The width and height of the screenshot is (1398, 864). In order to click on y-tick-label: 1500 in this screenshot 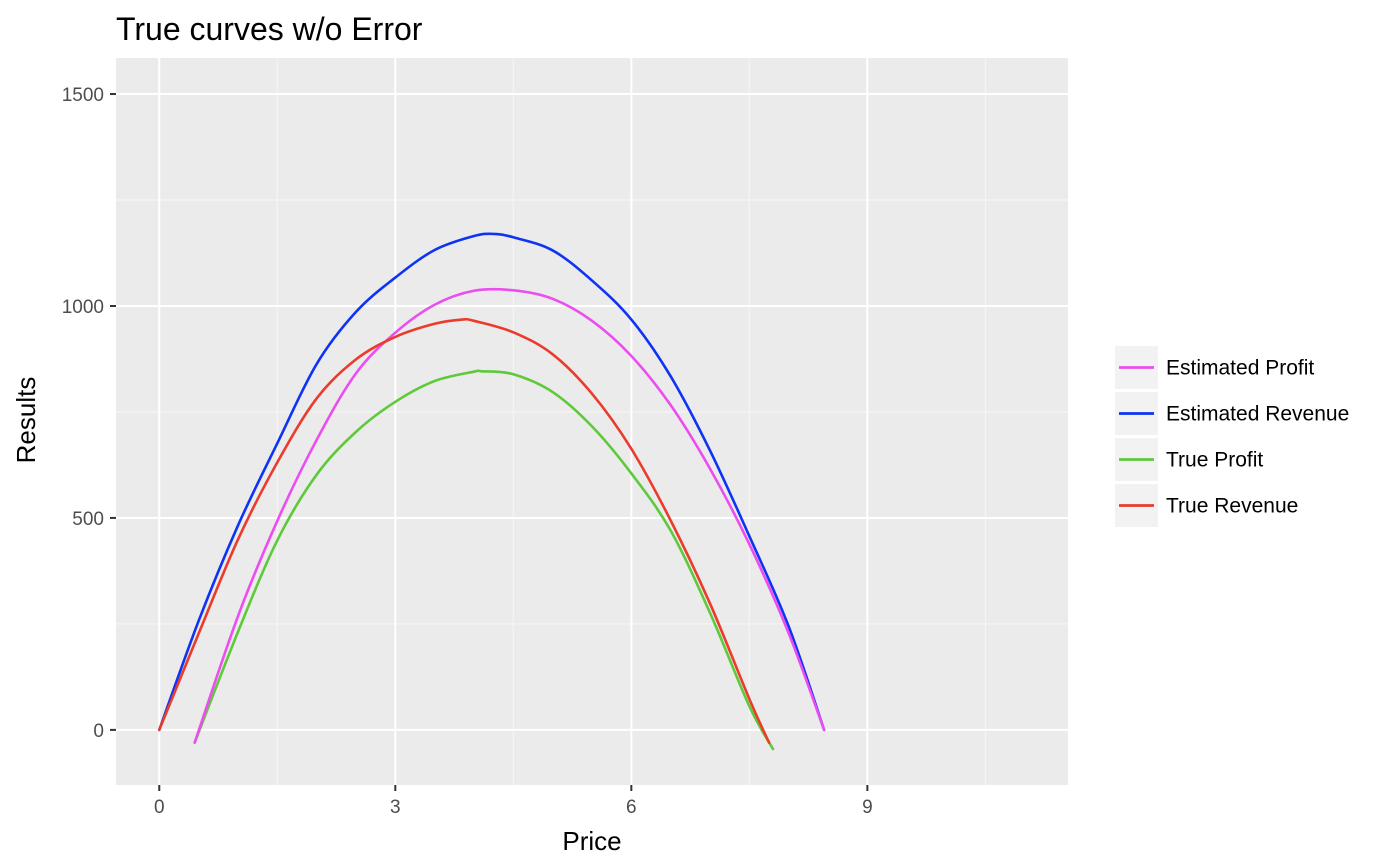, I will do `click(83, 95)`.